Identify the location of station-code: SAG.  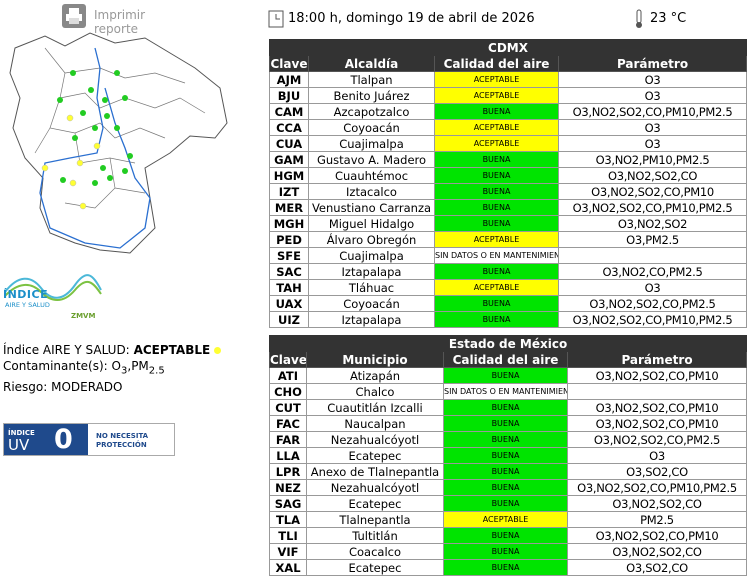
(288, 503).